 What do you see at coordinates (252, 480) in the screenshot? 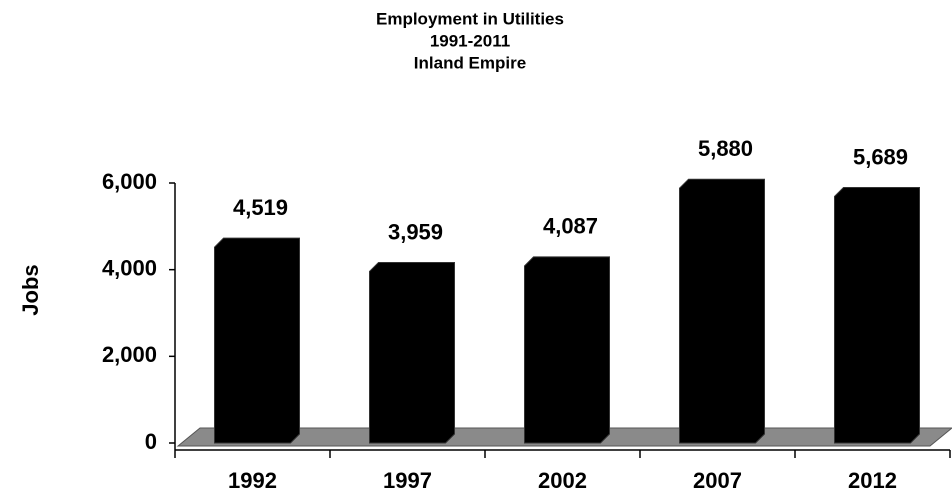
I see `x-tick-label: 1992` at bounding box center [252, 480].